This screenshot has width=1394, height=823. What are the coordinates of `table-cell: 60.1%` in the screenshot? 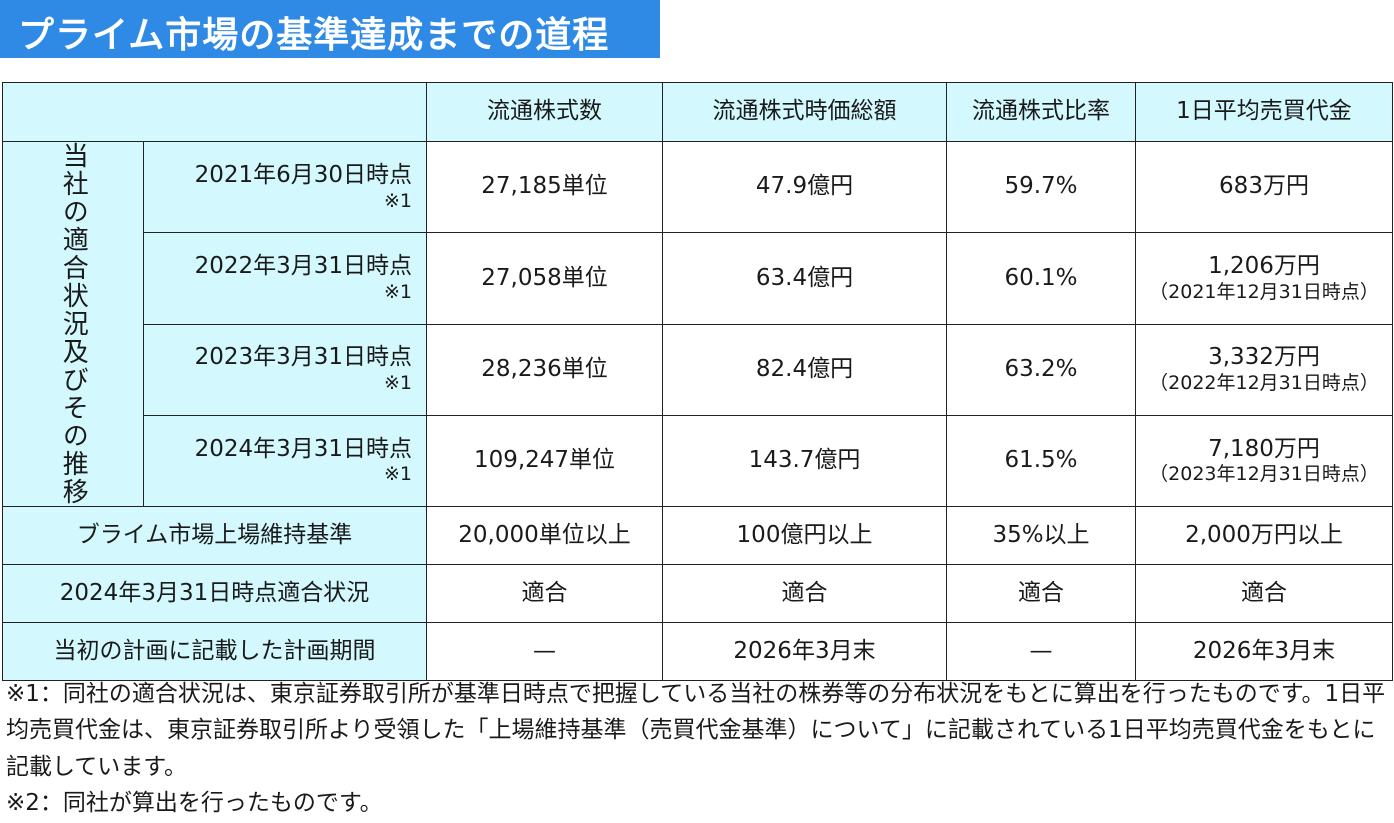 It's located at (1041, 278).